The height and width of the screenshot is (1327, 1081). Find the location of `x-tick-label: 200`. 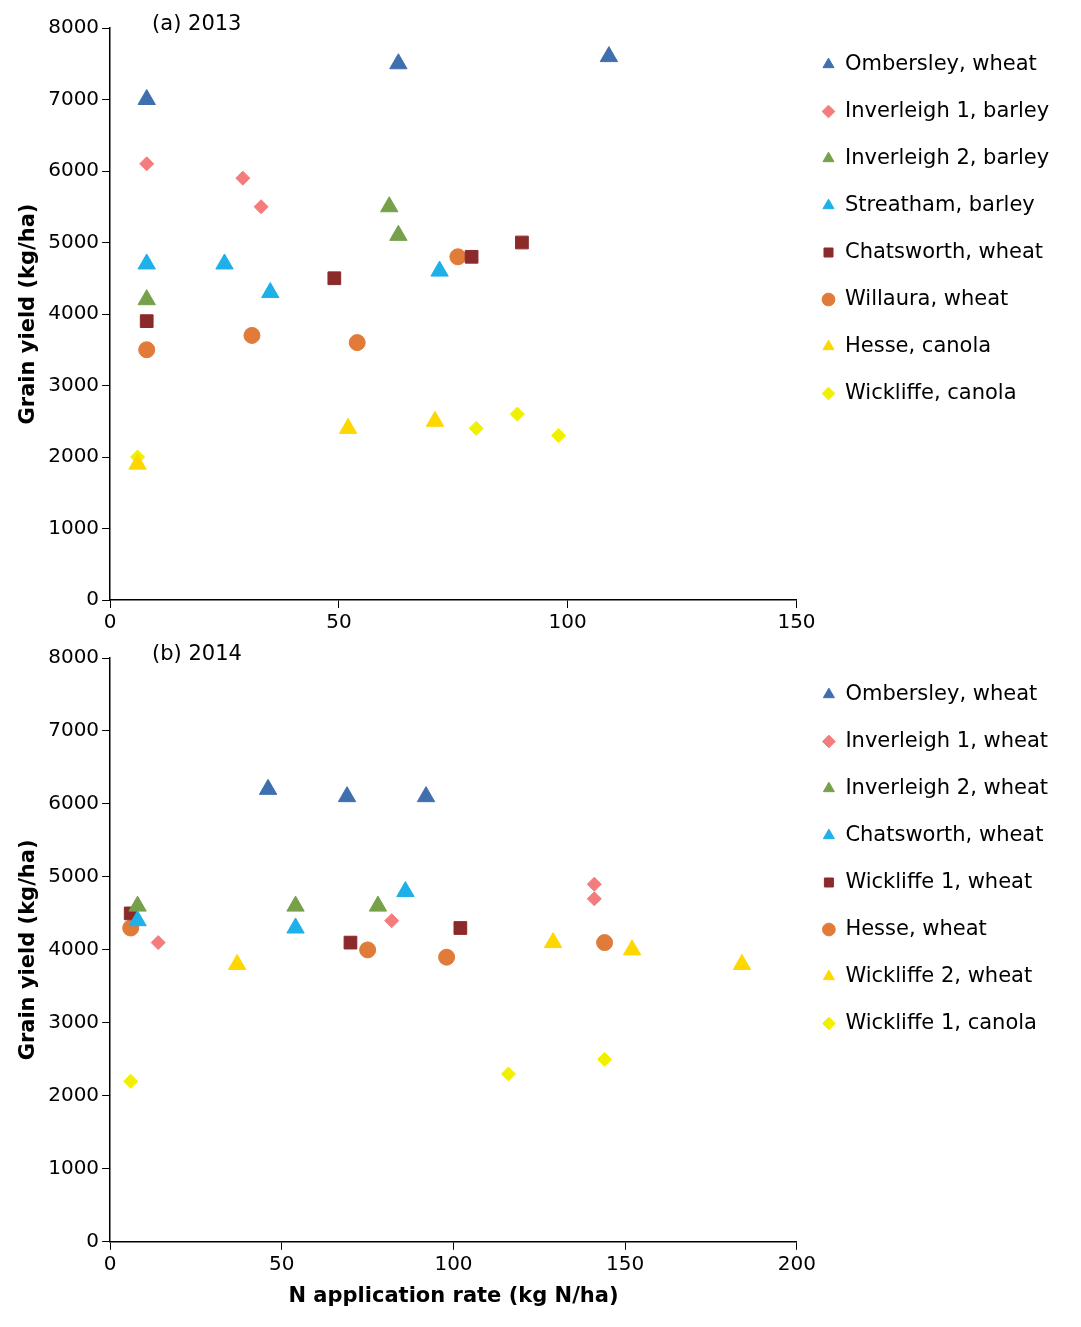

x-tick-label: 200 is located at coordinates (796, 1263).